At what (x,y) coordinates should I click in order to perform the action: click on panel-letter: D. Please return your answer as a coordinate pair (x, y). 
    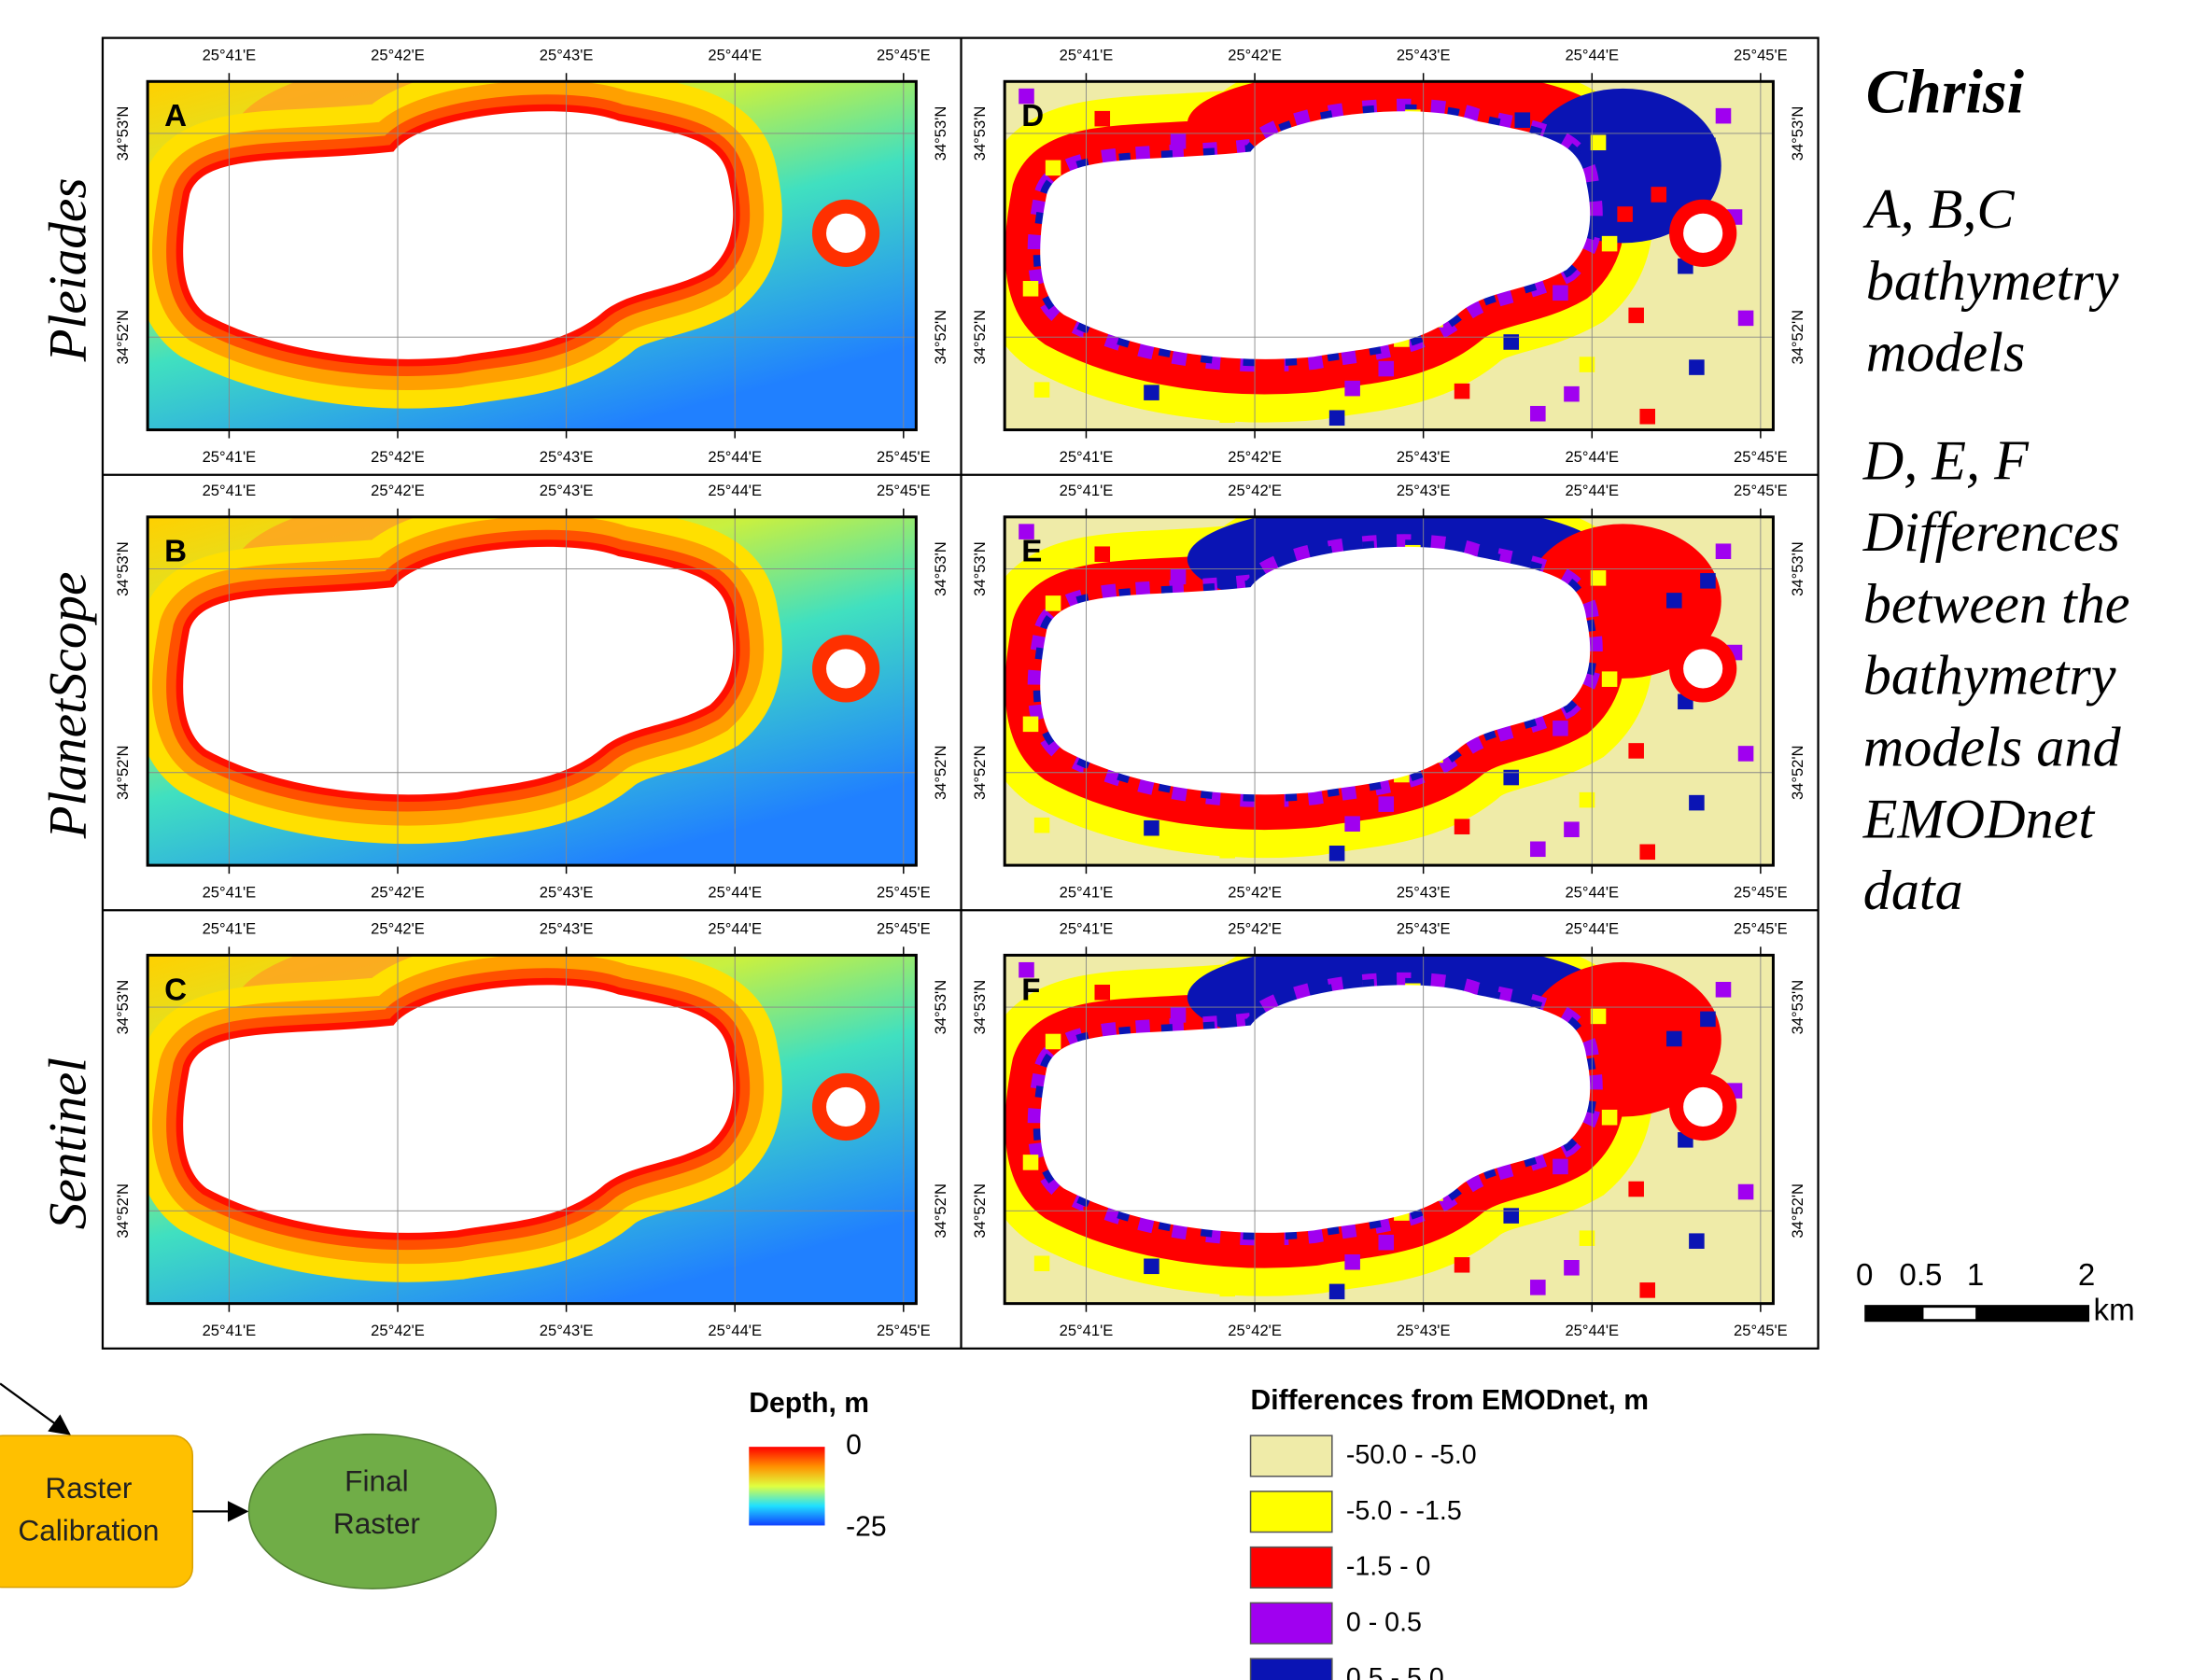
    Looking at the image, I should click on (1032, 116).